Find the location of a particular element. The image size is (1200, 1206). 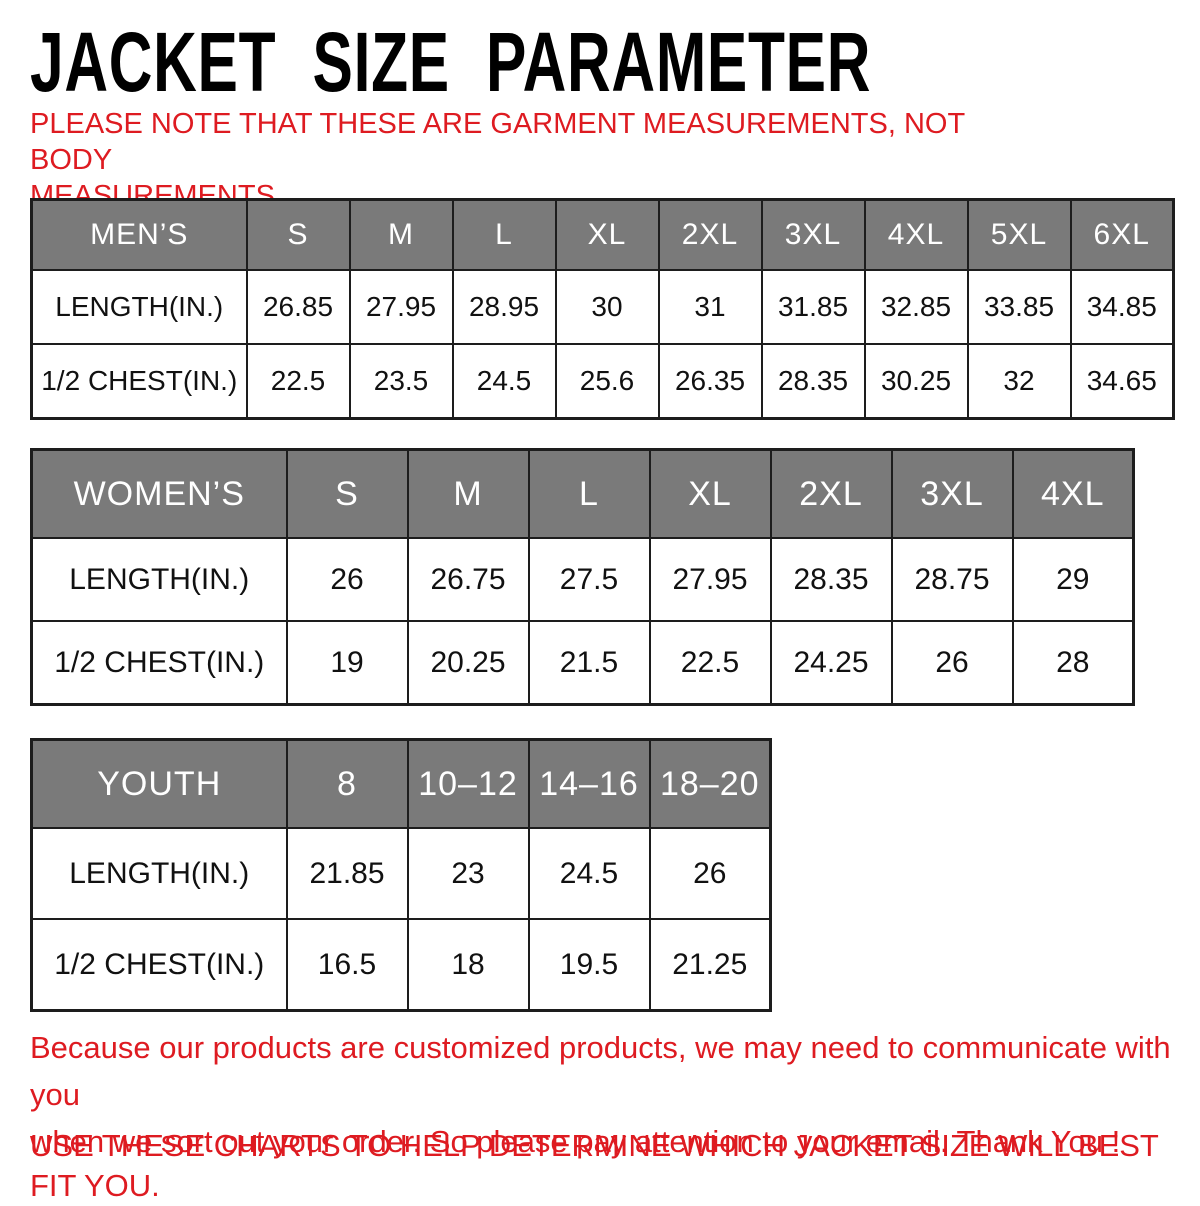

value-cell: 24.25 is located at coordinates (831, 663).